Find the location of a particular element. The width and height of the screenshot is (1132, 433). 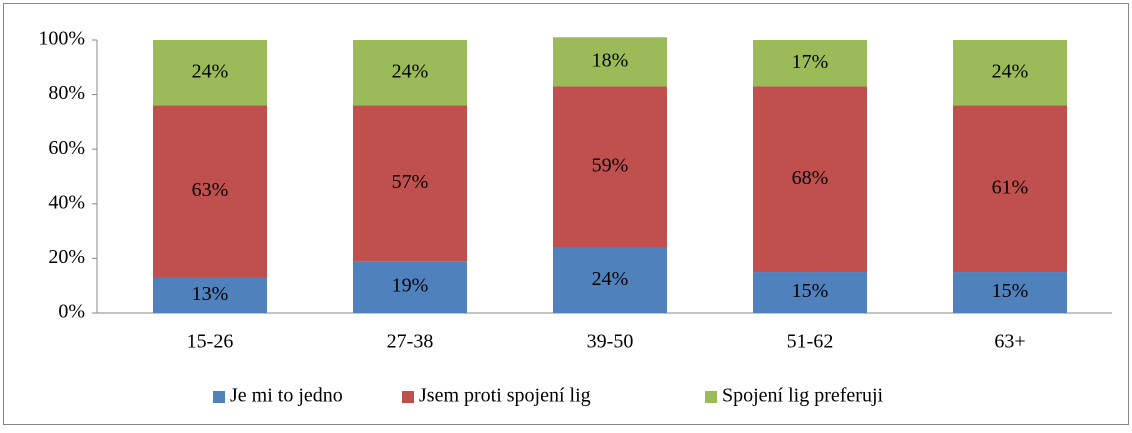

y-tick-label: 60% is located at coordinates (66, 148).